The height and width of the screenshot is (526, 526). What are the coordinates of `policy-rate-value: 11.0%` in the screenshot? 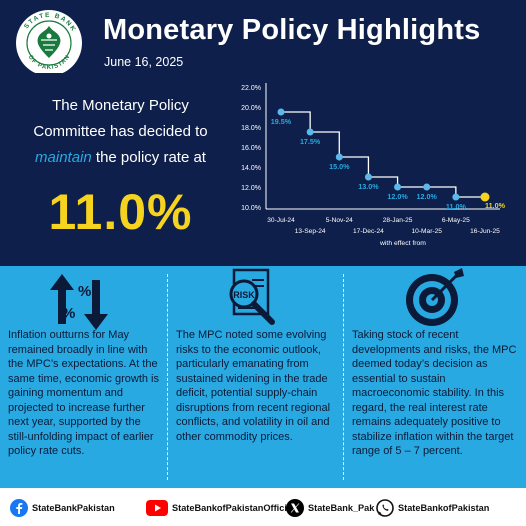 It's located at (120, 212).